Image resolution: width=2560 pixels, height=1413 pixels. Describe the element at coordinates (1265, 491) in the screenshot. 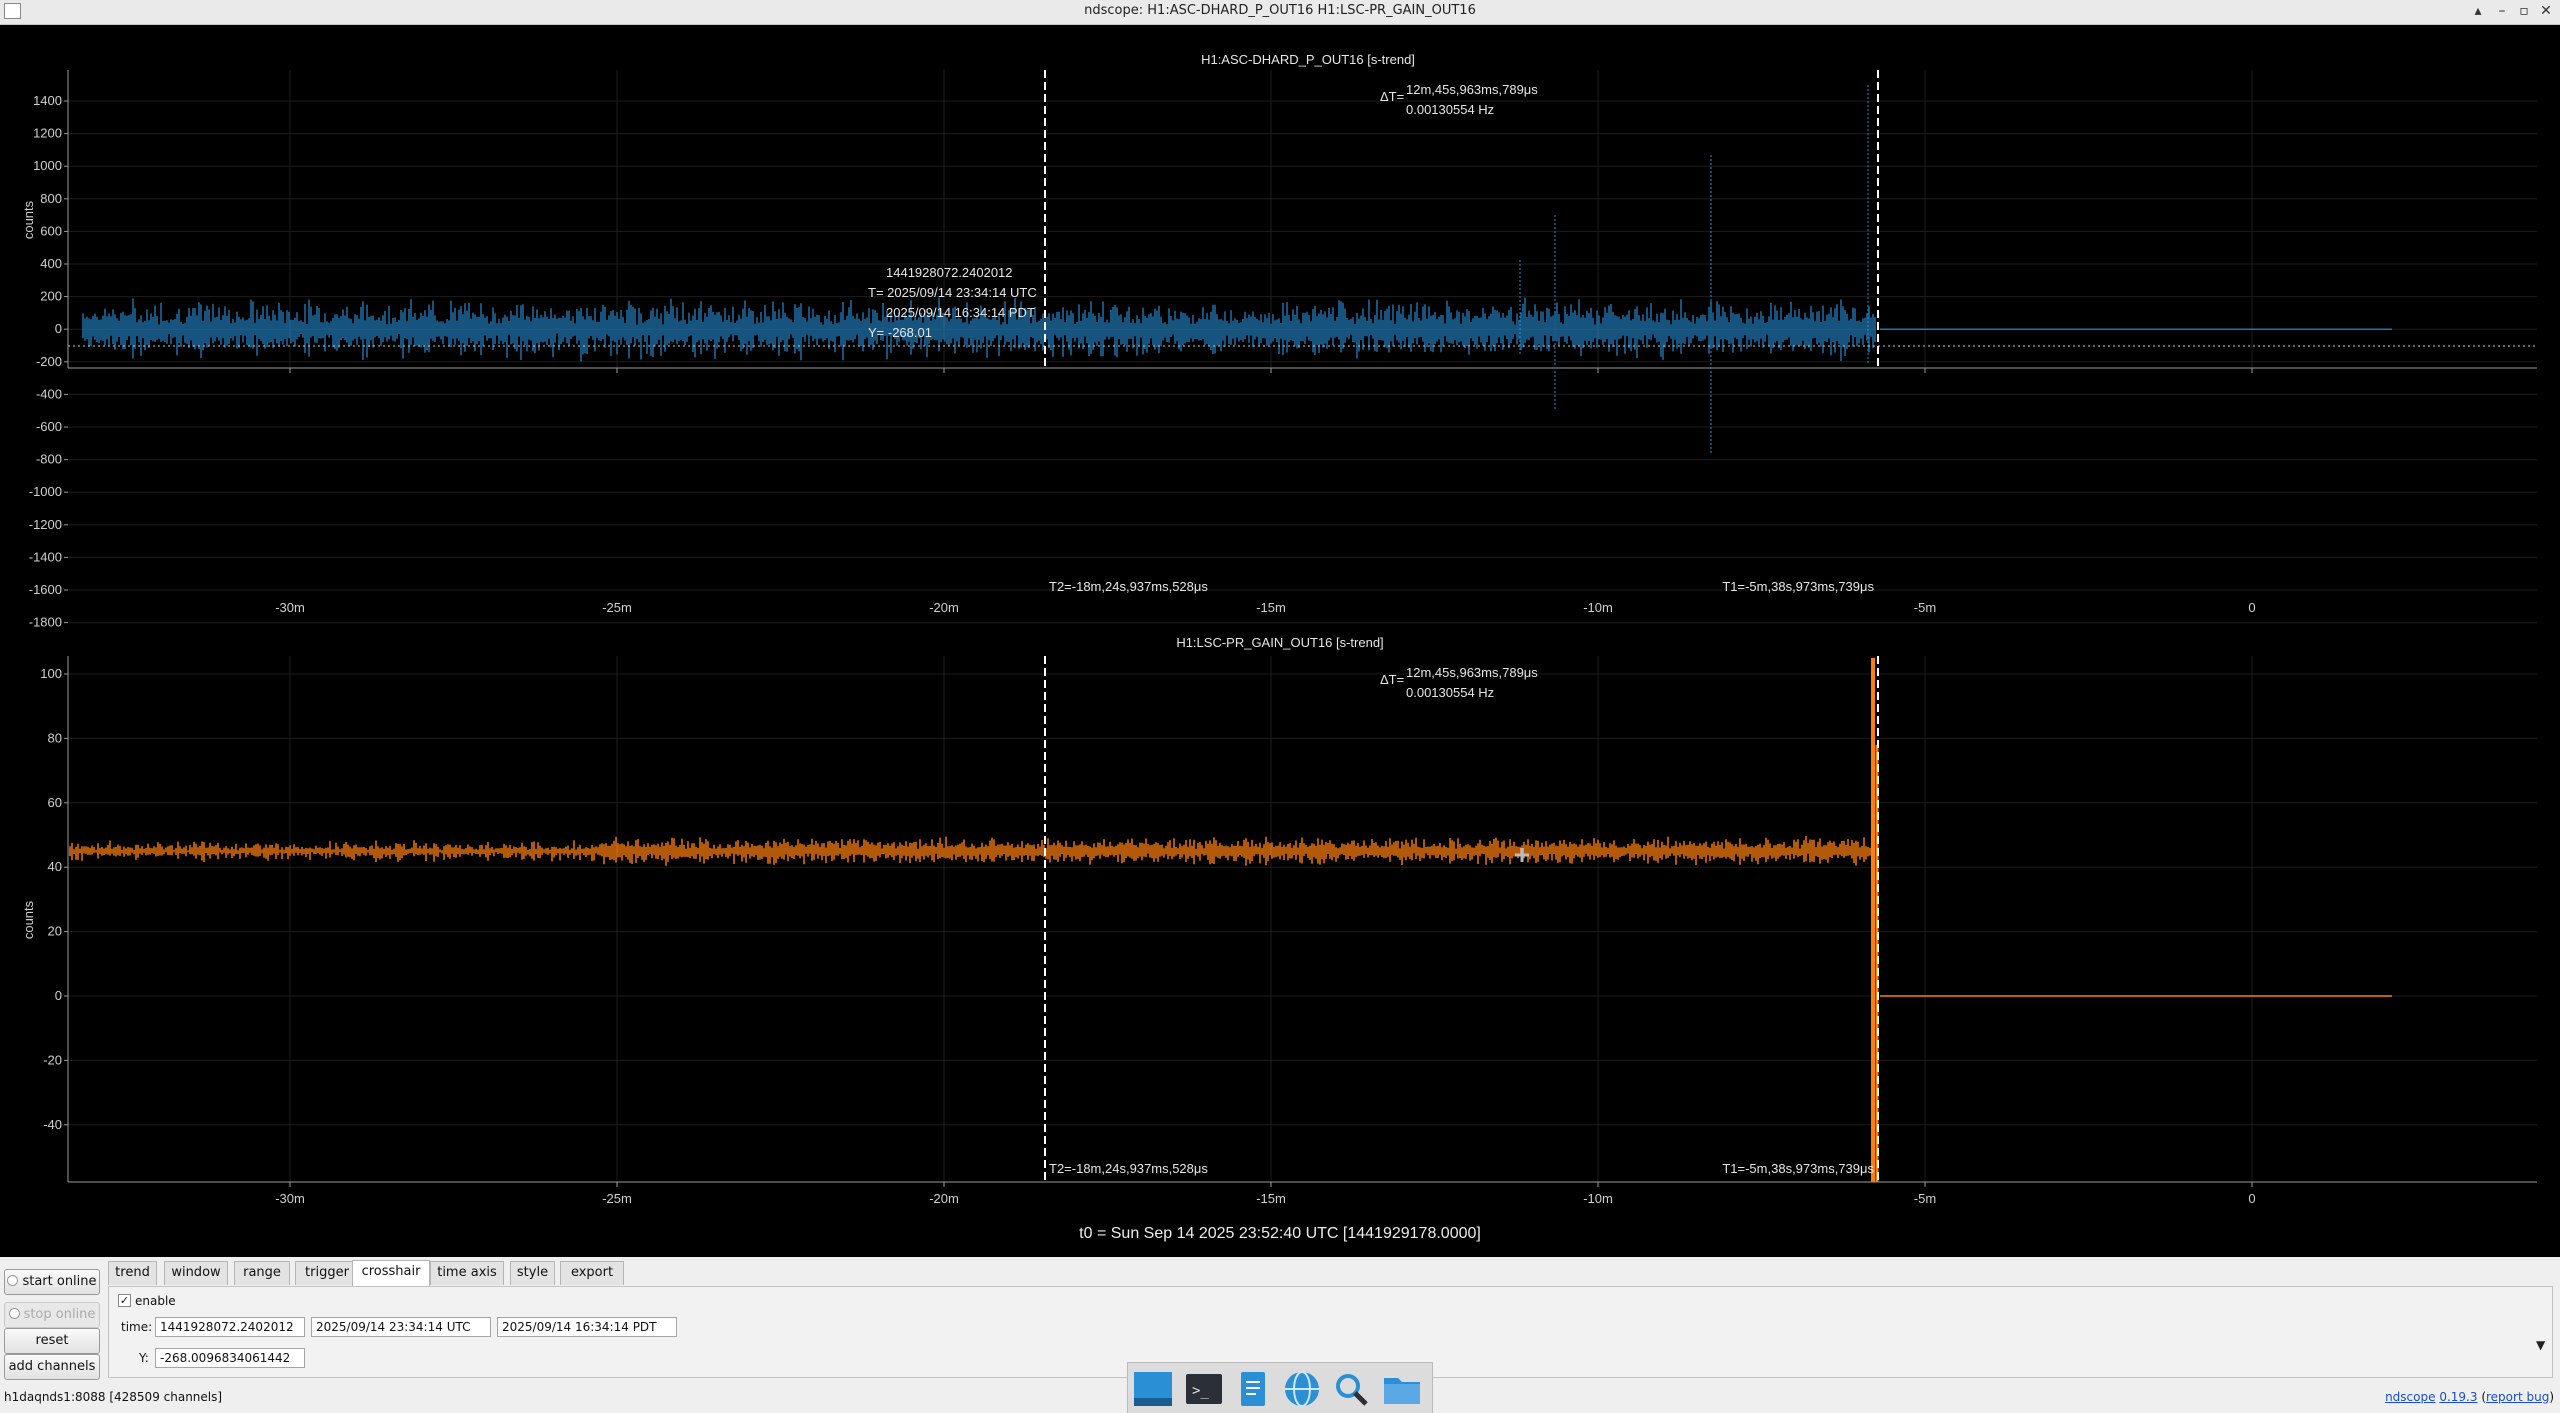

I see `x-axis-ticks: -30m -25m -20m -15m -10m -5m 0` at that location.